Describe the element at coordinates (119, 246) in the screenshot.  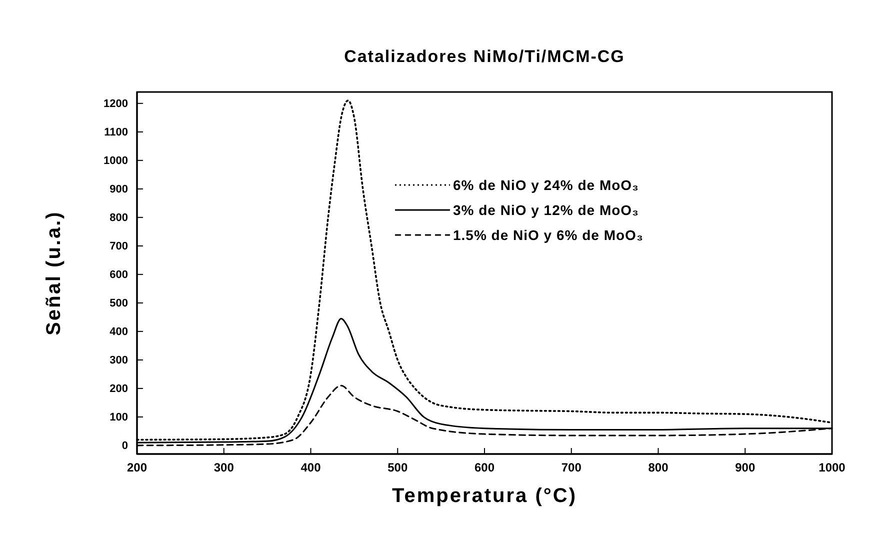
I see `y-tick-label: 700` at that location.